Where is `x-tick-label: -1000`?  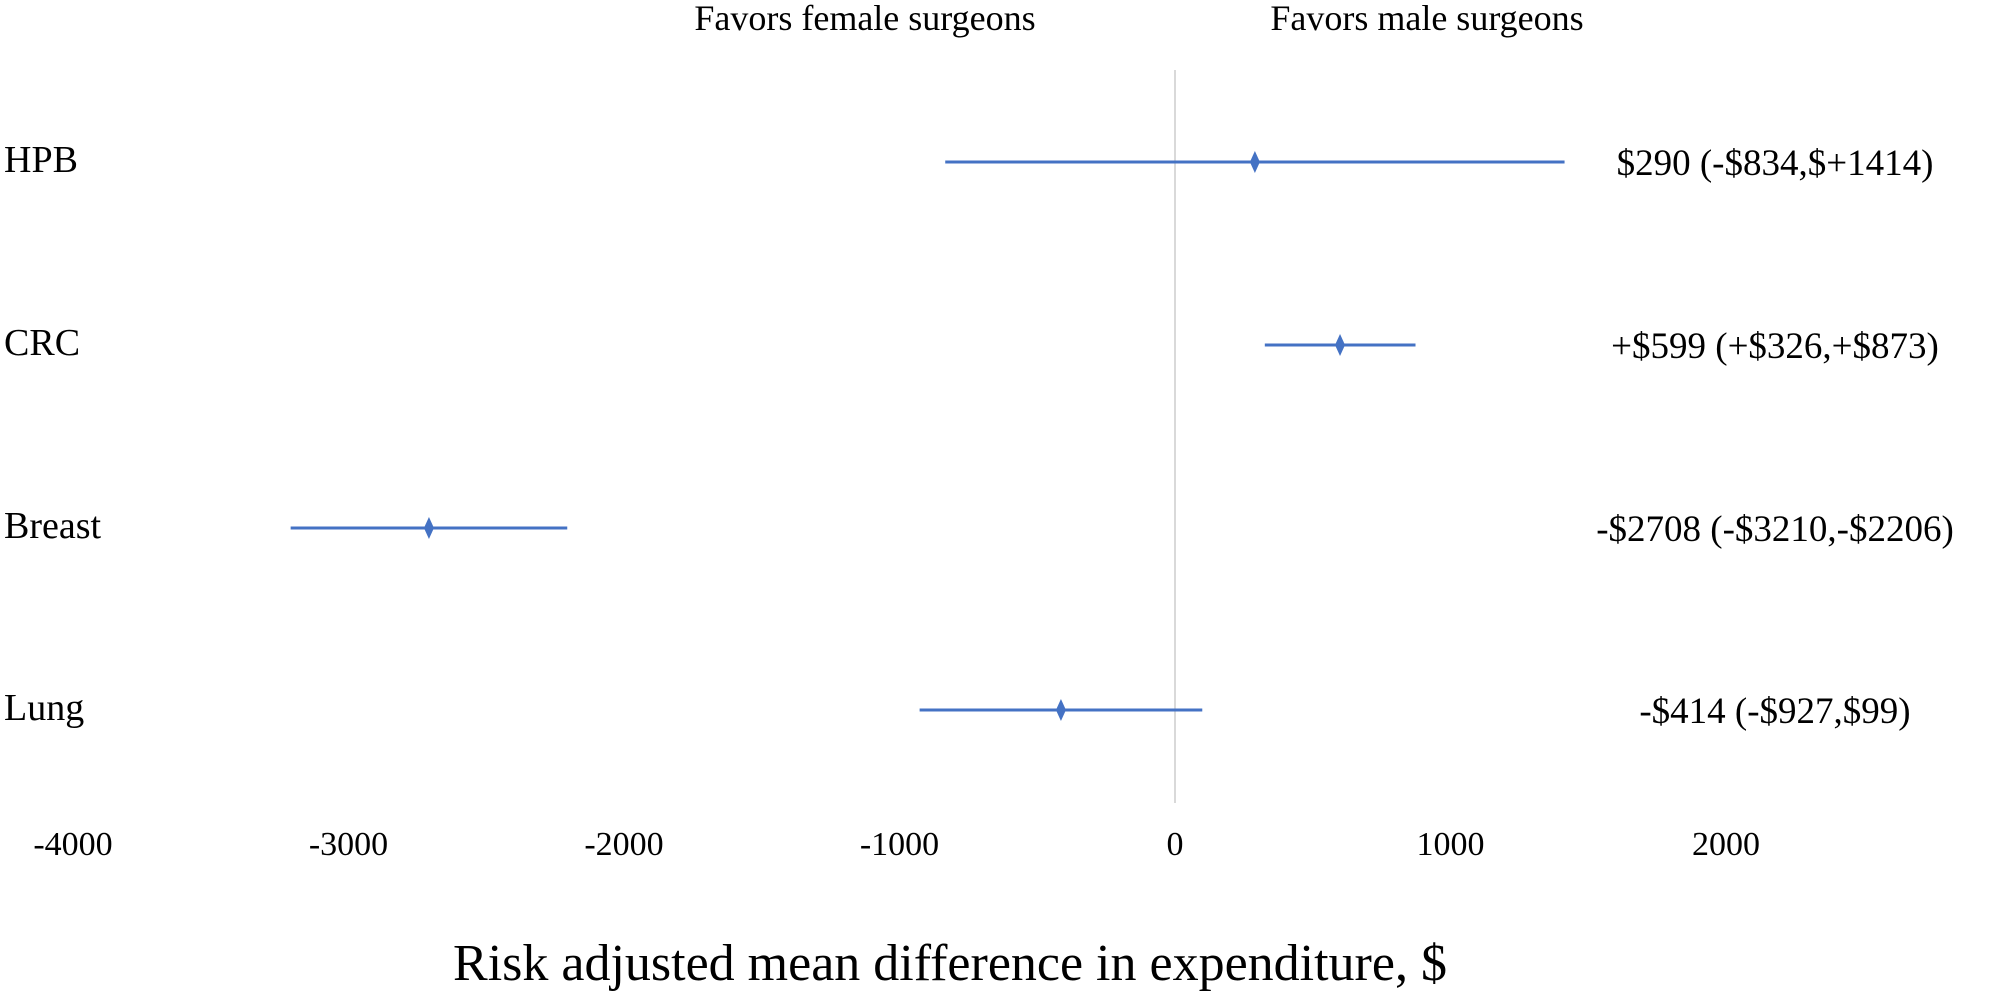 x-tick-label: -1000 is located at coordinates (899, 844).